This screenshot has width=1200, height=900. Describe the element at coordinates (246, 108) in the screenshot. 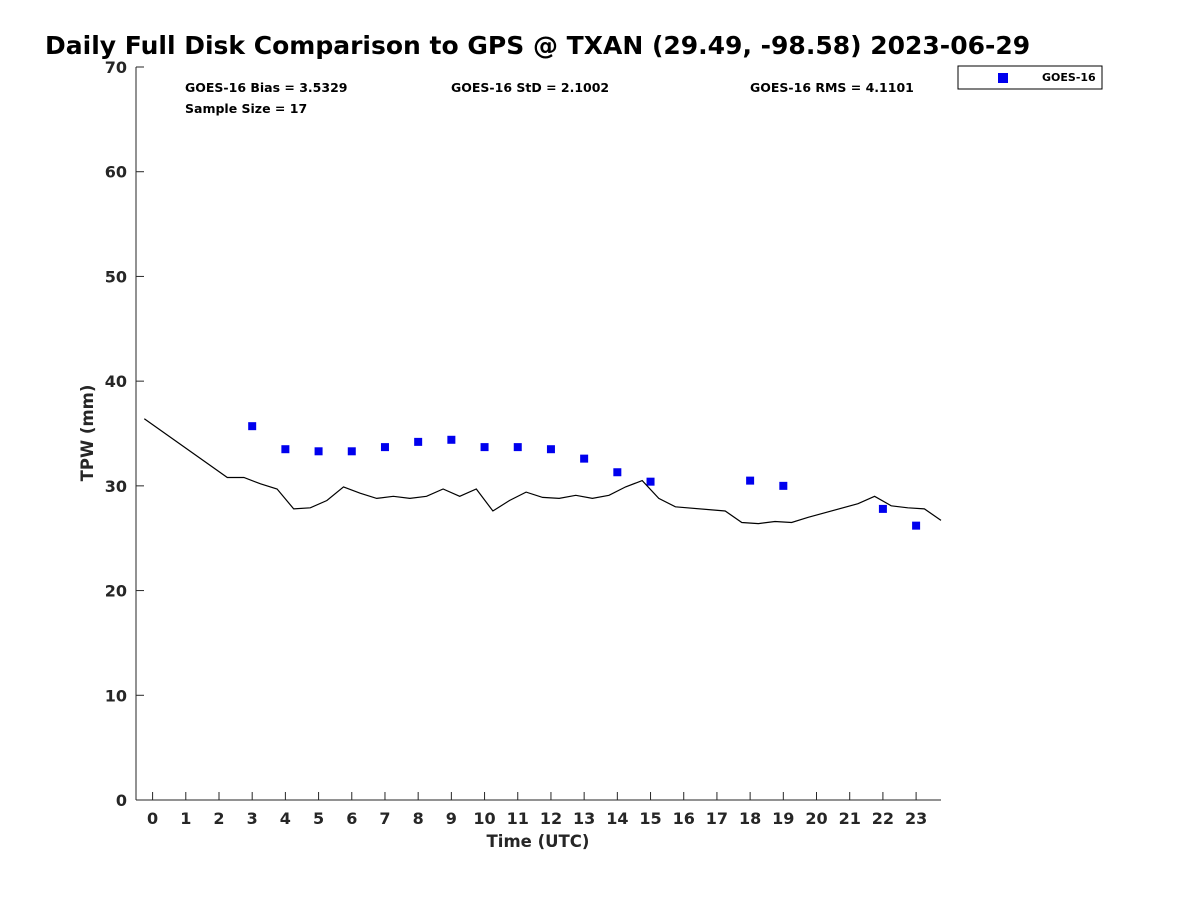

I see `stat-sample-size: Sample Size = 17` at that location.